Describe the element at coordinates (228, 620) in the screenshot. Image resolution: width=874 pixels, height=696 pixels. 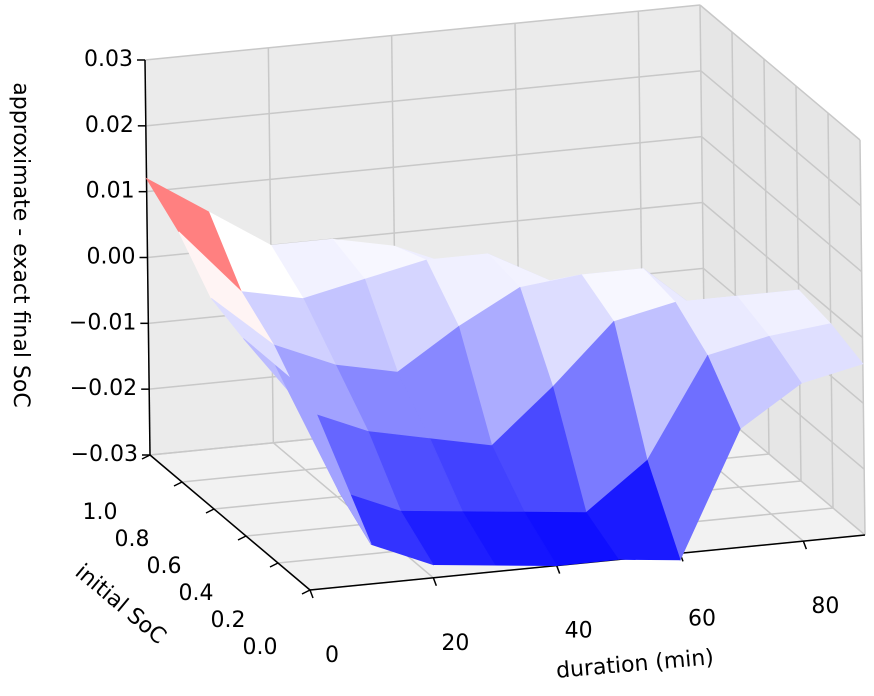
I see `y-tick-label: 0.2` at that location.